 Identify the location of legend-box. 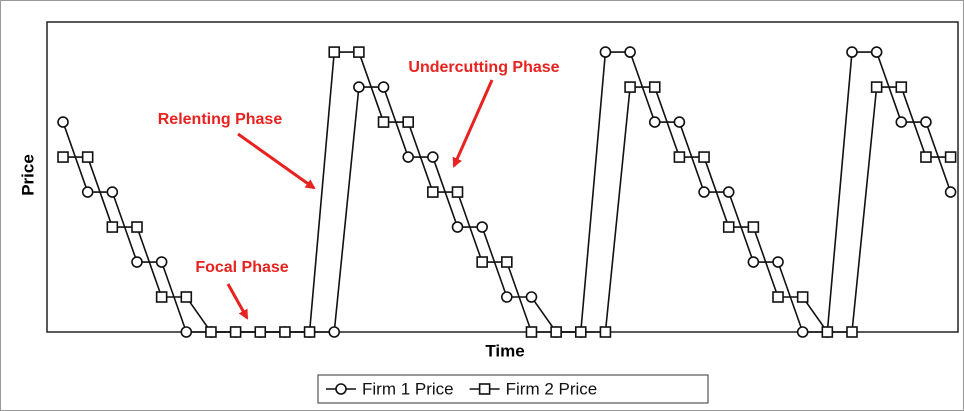
(513, 389).